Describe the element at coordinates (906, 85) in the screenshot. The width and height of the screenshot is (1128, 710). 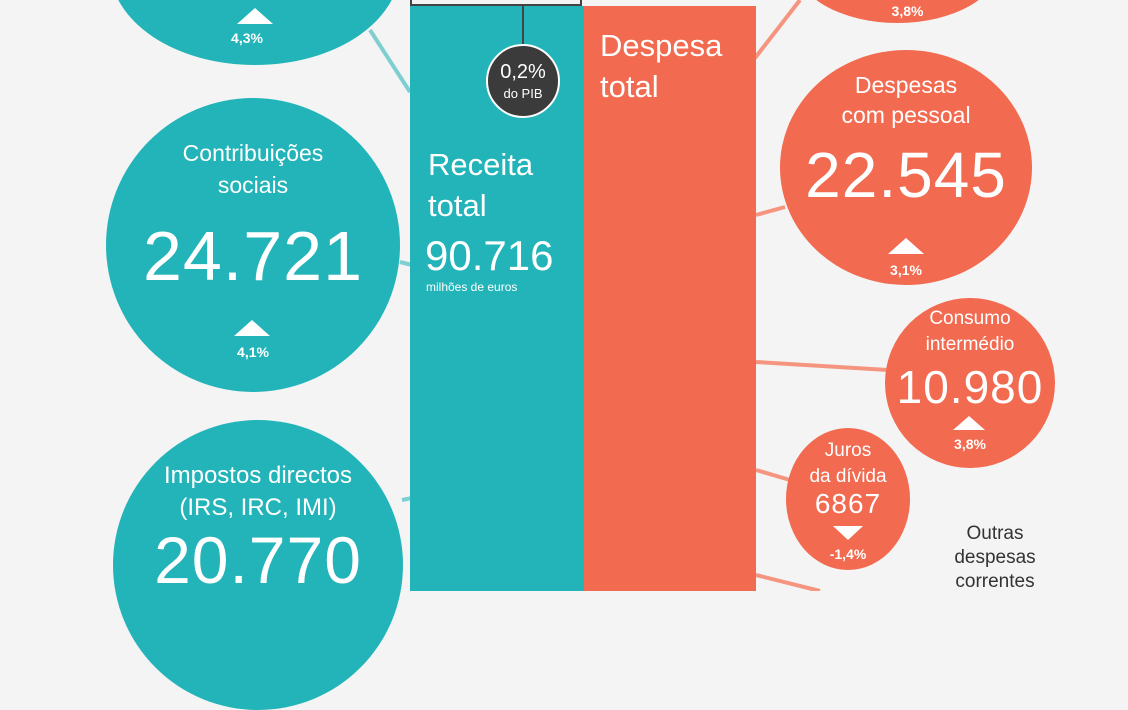
I see `pessoal-label-line1: Despesas` at that location.